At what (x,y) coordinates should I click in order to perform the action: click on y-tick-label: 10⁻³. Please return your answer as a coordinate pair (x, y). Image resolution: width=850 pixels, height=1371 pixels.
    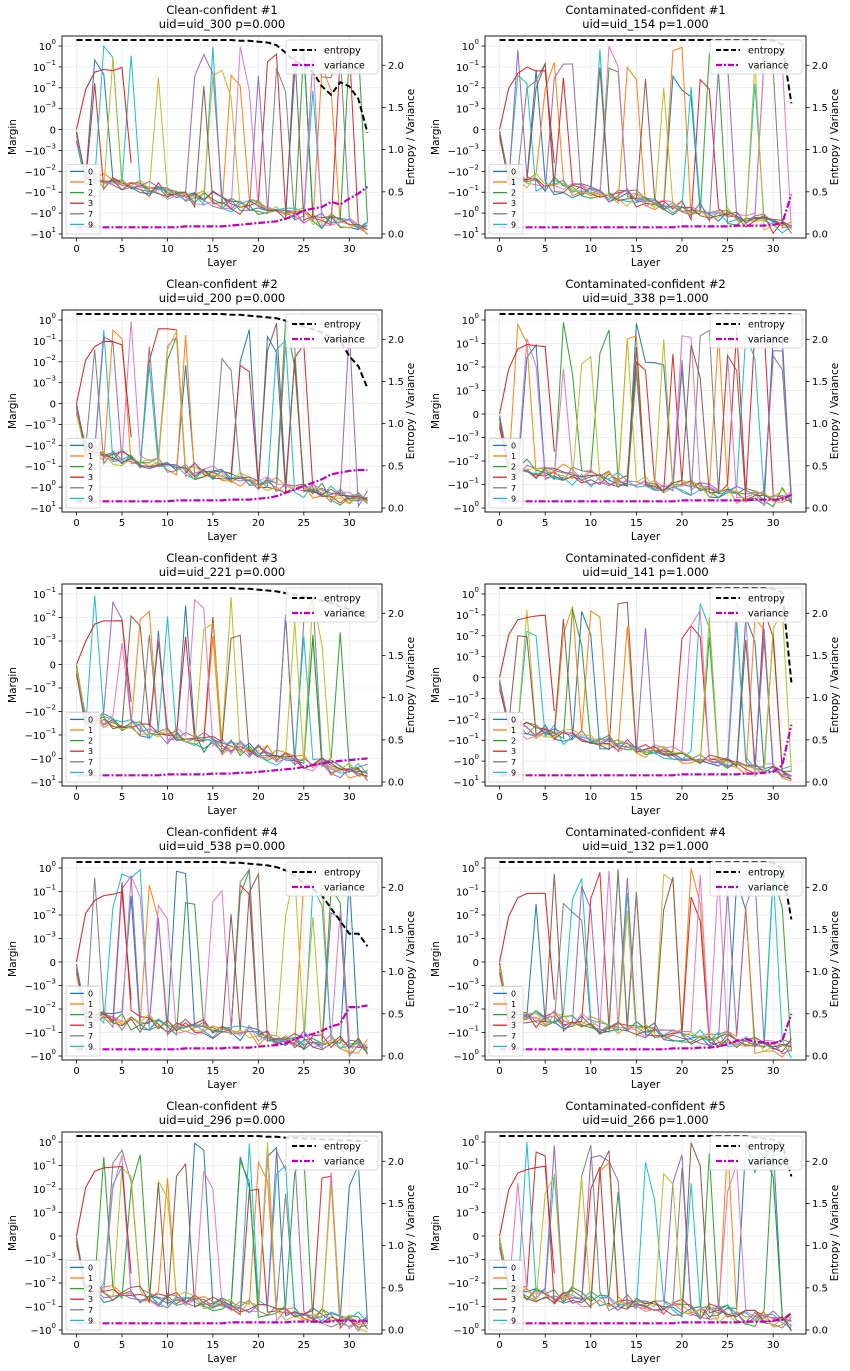
    Looking at the image, I should click on (44, 938).